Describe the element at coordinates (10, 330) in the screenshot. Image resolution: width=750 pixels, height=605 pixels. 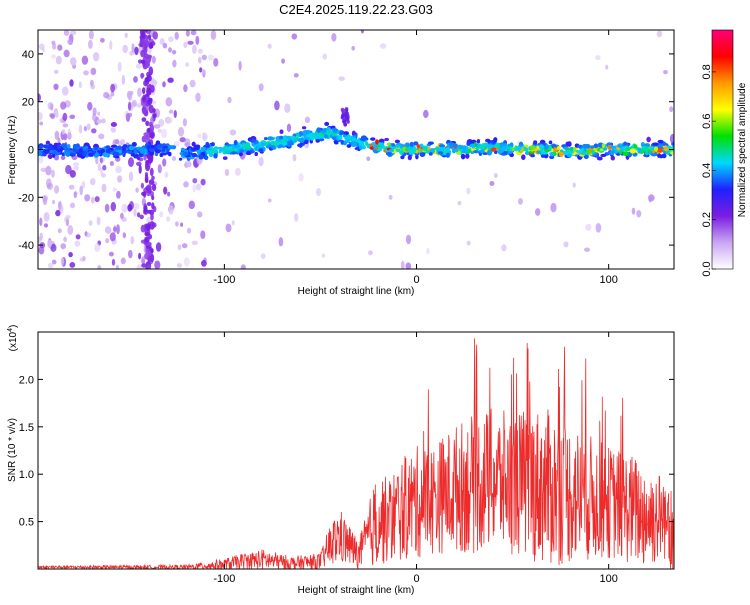
I see `snr-multiplier-exp: 4` at that location.